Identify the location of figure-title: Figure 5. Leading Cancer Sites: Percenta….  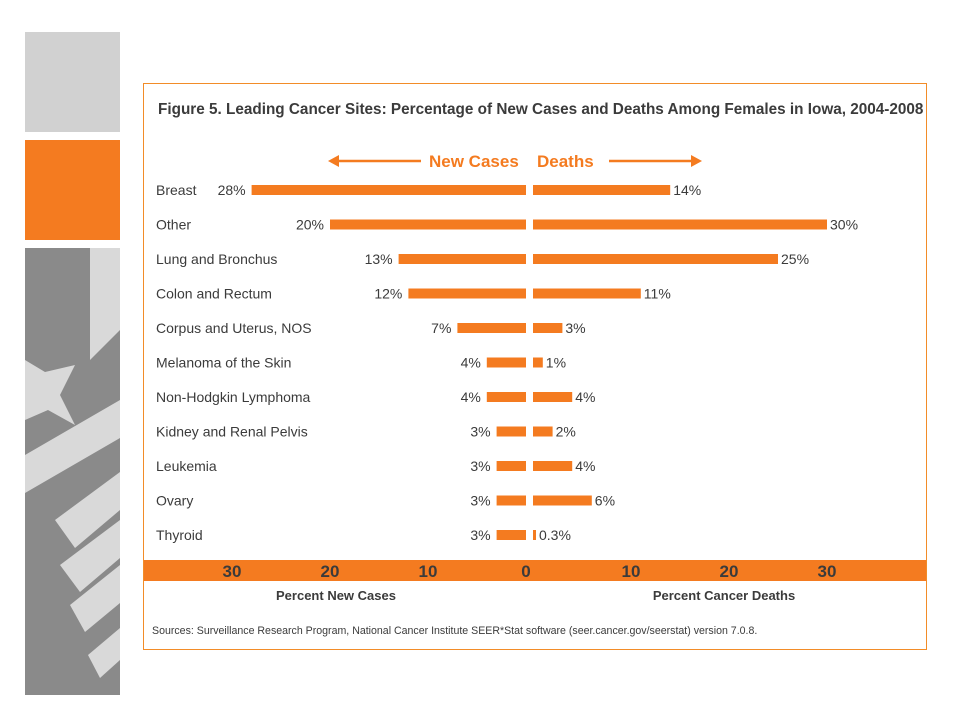
(541, 109).